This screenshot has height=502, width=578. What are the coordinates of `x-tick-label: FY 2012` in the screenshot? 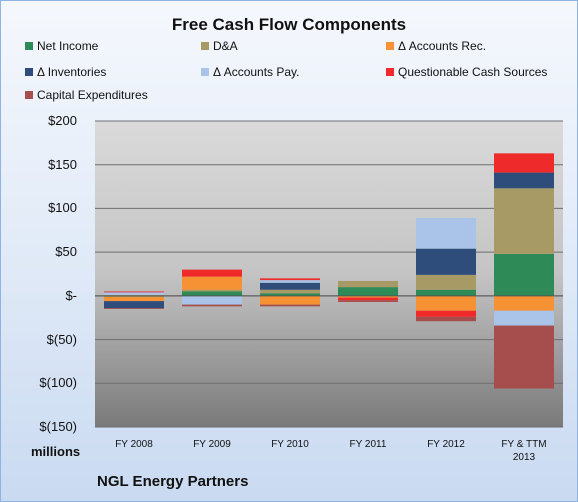 It's located at (446, 444).